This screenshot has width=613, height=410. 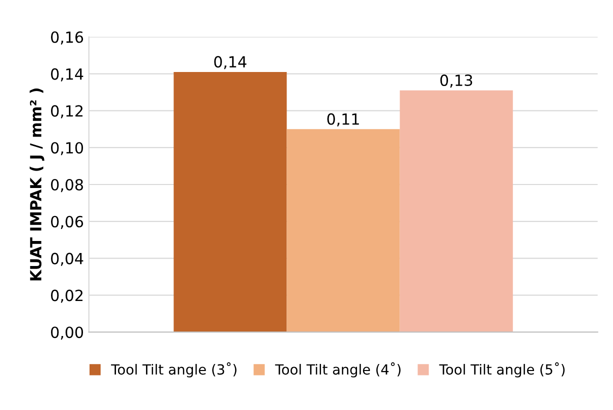 I want to click on y-tick-label: 0,06, so click(x=67, y=222).